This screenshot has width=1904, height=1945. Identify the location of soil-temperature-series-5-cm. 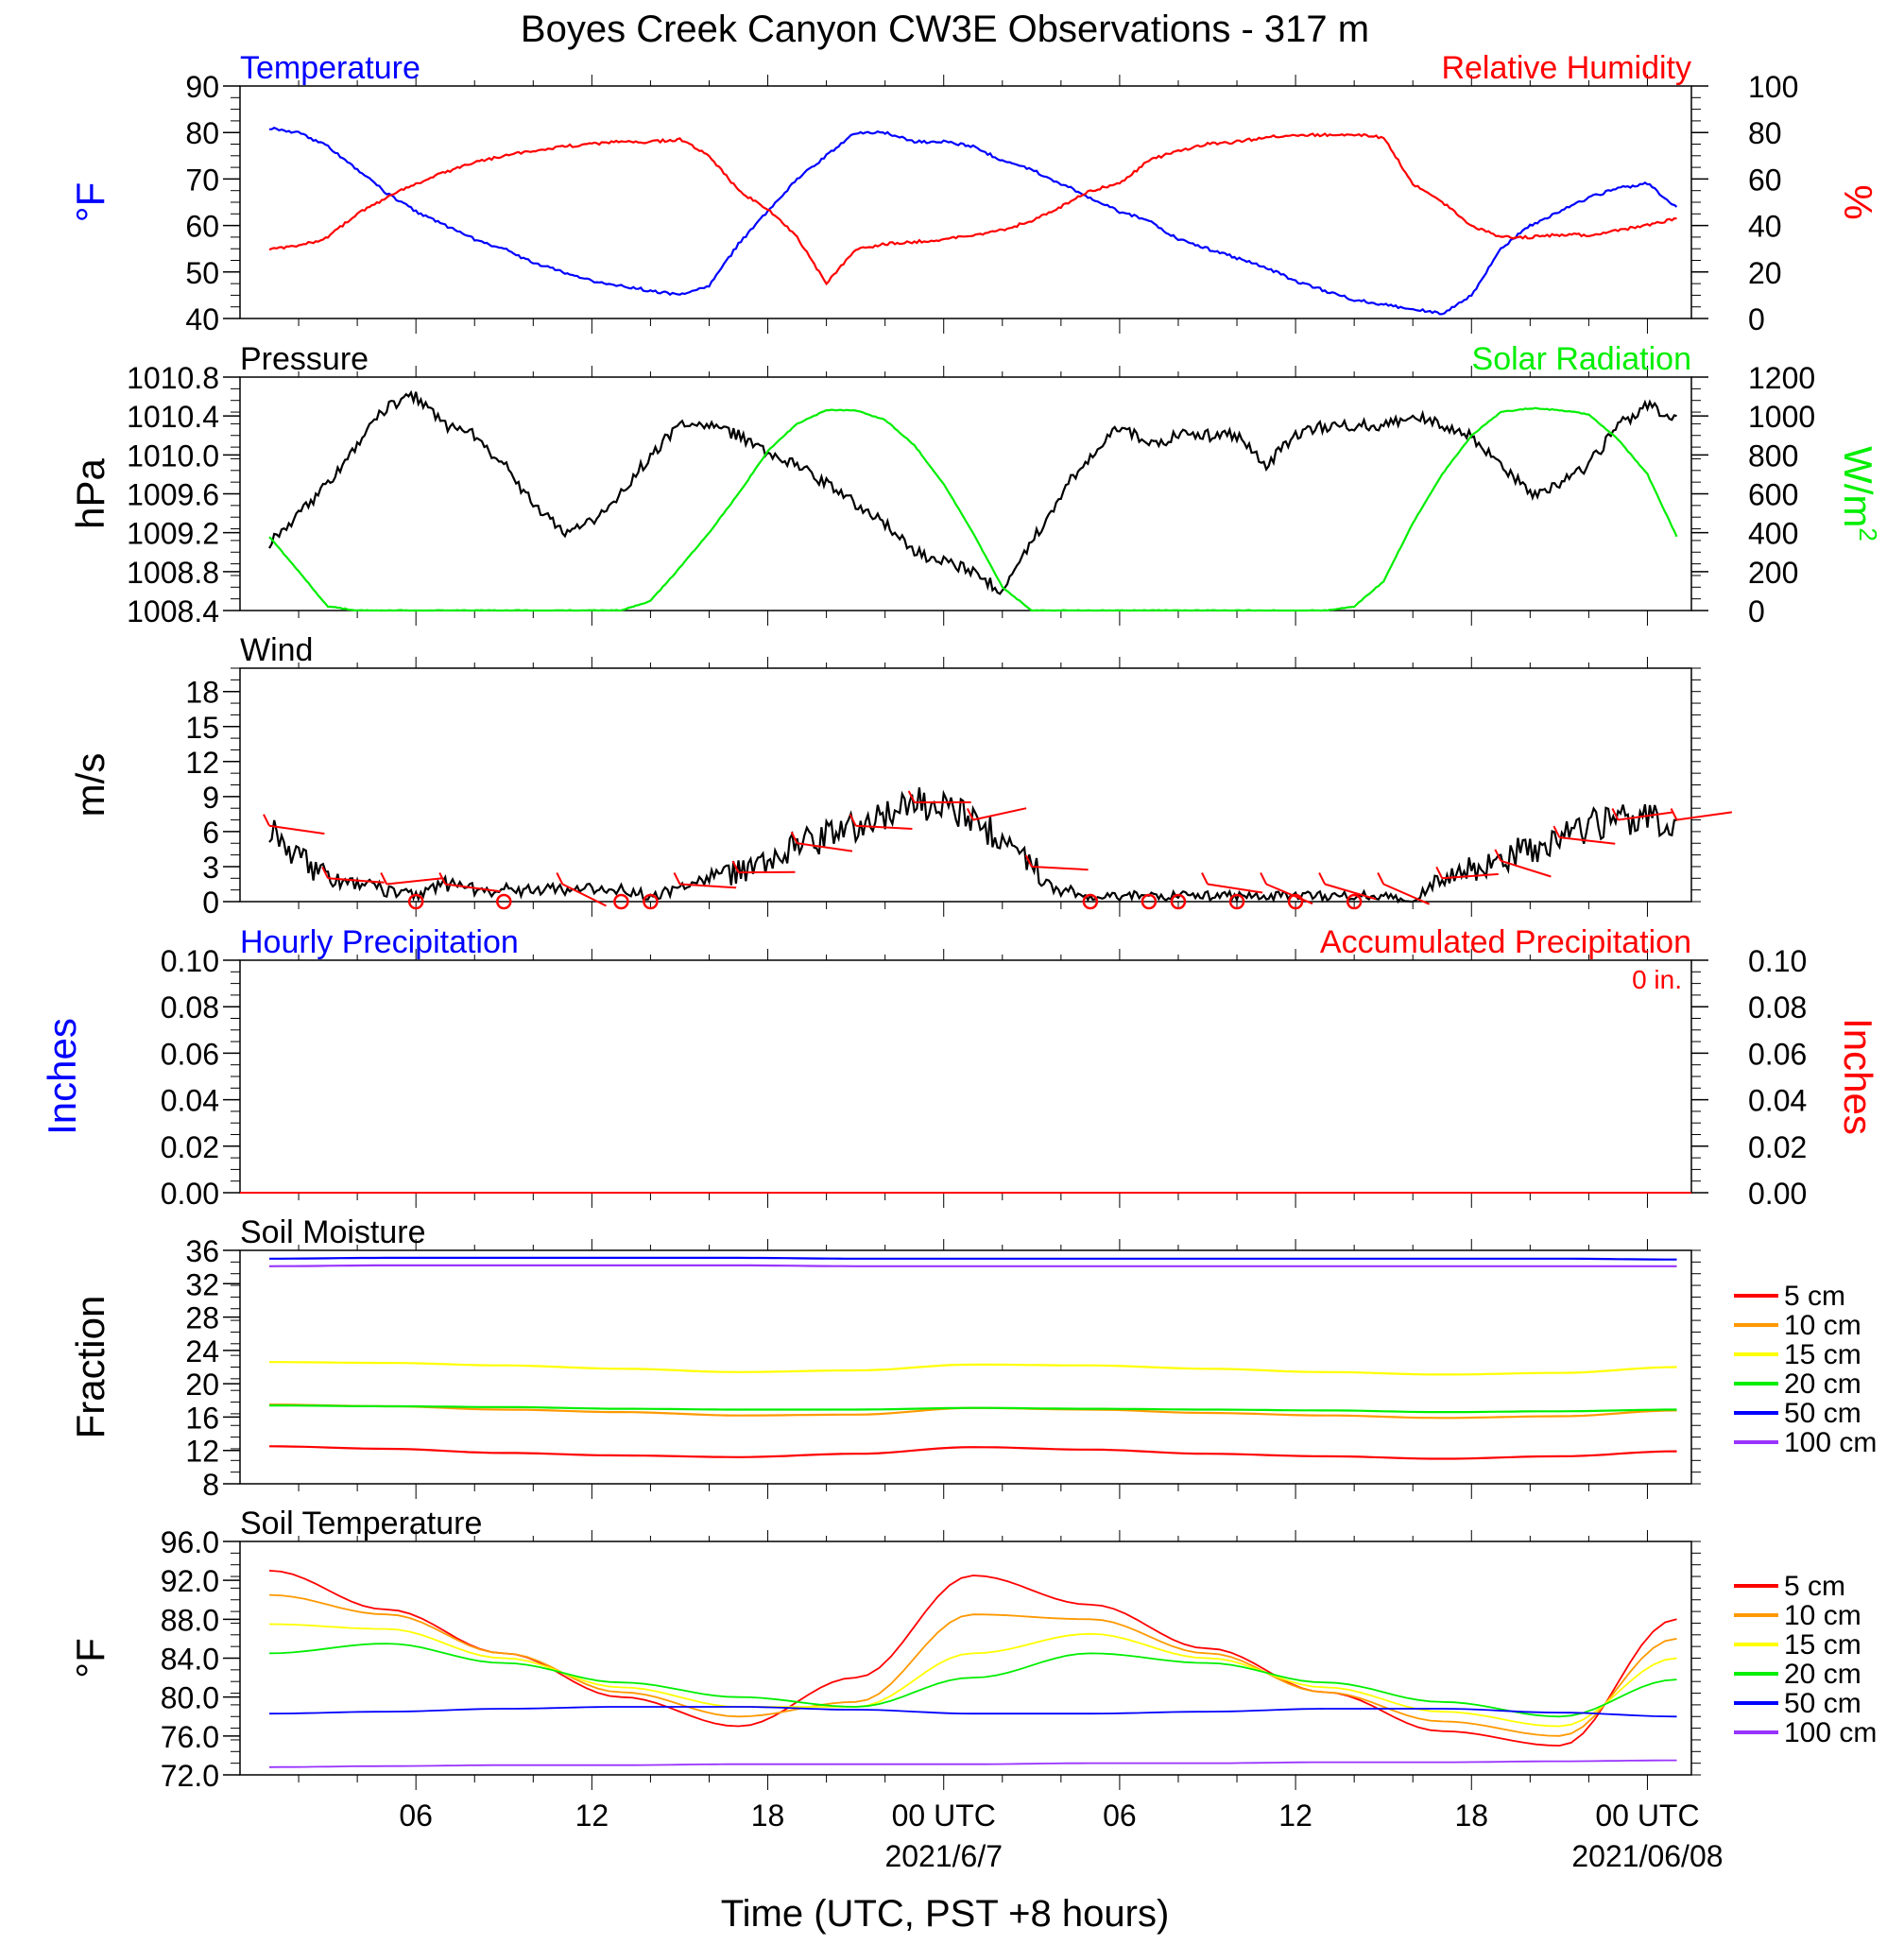
(972, 1659).